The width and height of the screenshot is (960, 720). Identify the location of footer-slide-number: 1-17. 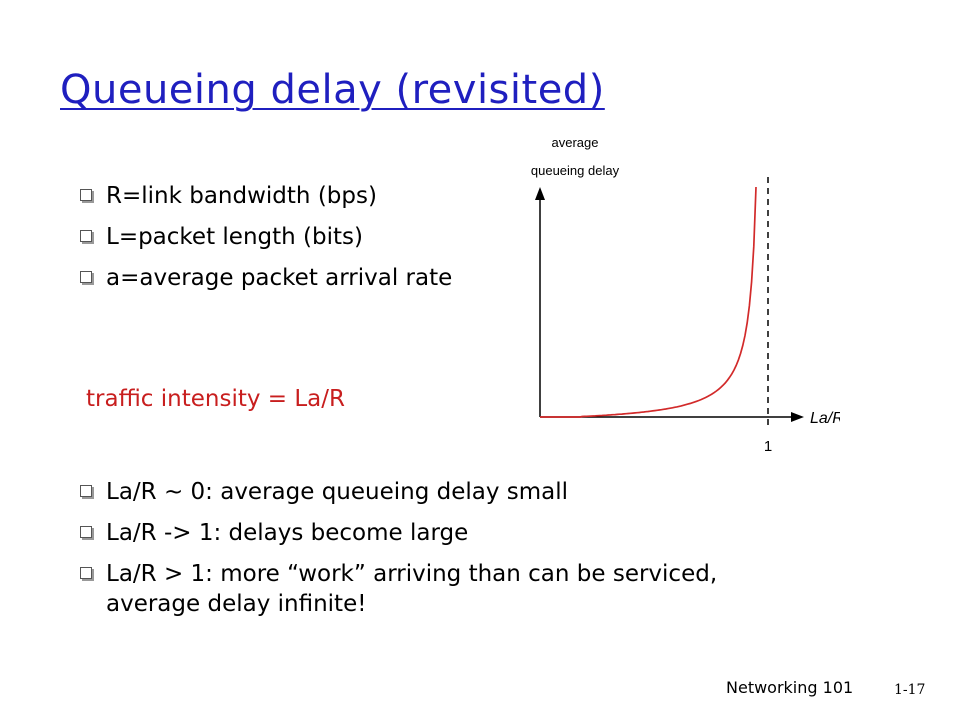
(910, 690).